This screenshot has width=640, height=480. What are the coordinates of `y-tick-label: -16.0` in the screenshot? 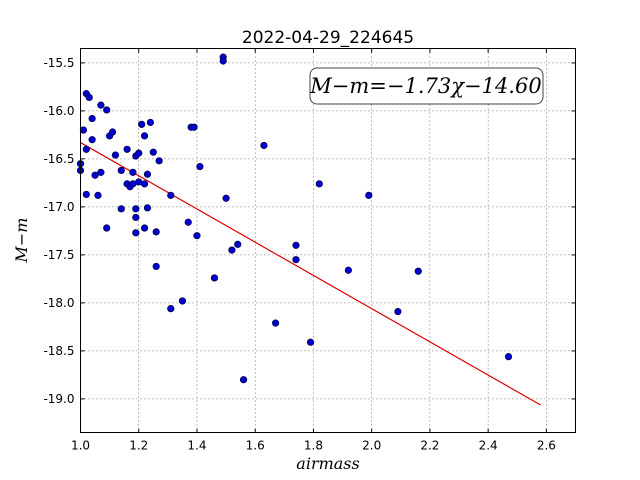 It's located at (58, 111).